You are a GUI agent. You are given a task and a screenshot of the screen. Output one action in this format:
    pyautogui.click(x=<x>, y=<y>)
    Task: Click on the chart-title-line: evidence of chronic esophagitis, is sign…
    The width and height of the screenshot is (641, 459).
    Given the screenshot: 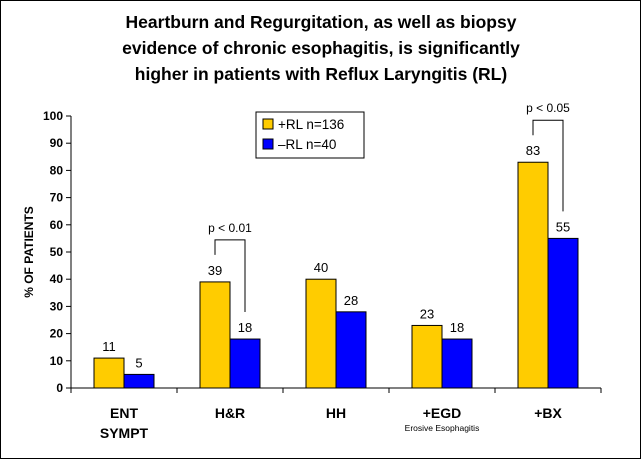 What is the action you would take?
    pyautogui.click(x=321, y=48)
    